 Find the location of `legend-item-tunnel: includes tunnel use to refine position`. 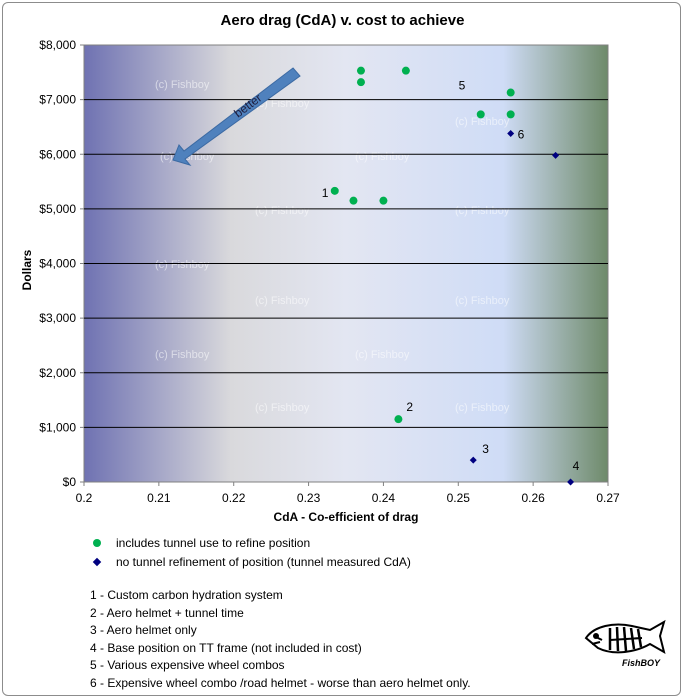

legend-item-tunnel: includes tunnel use to refine position is located at coordinates (250, 542).